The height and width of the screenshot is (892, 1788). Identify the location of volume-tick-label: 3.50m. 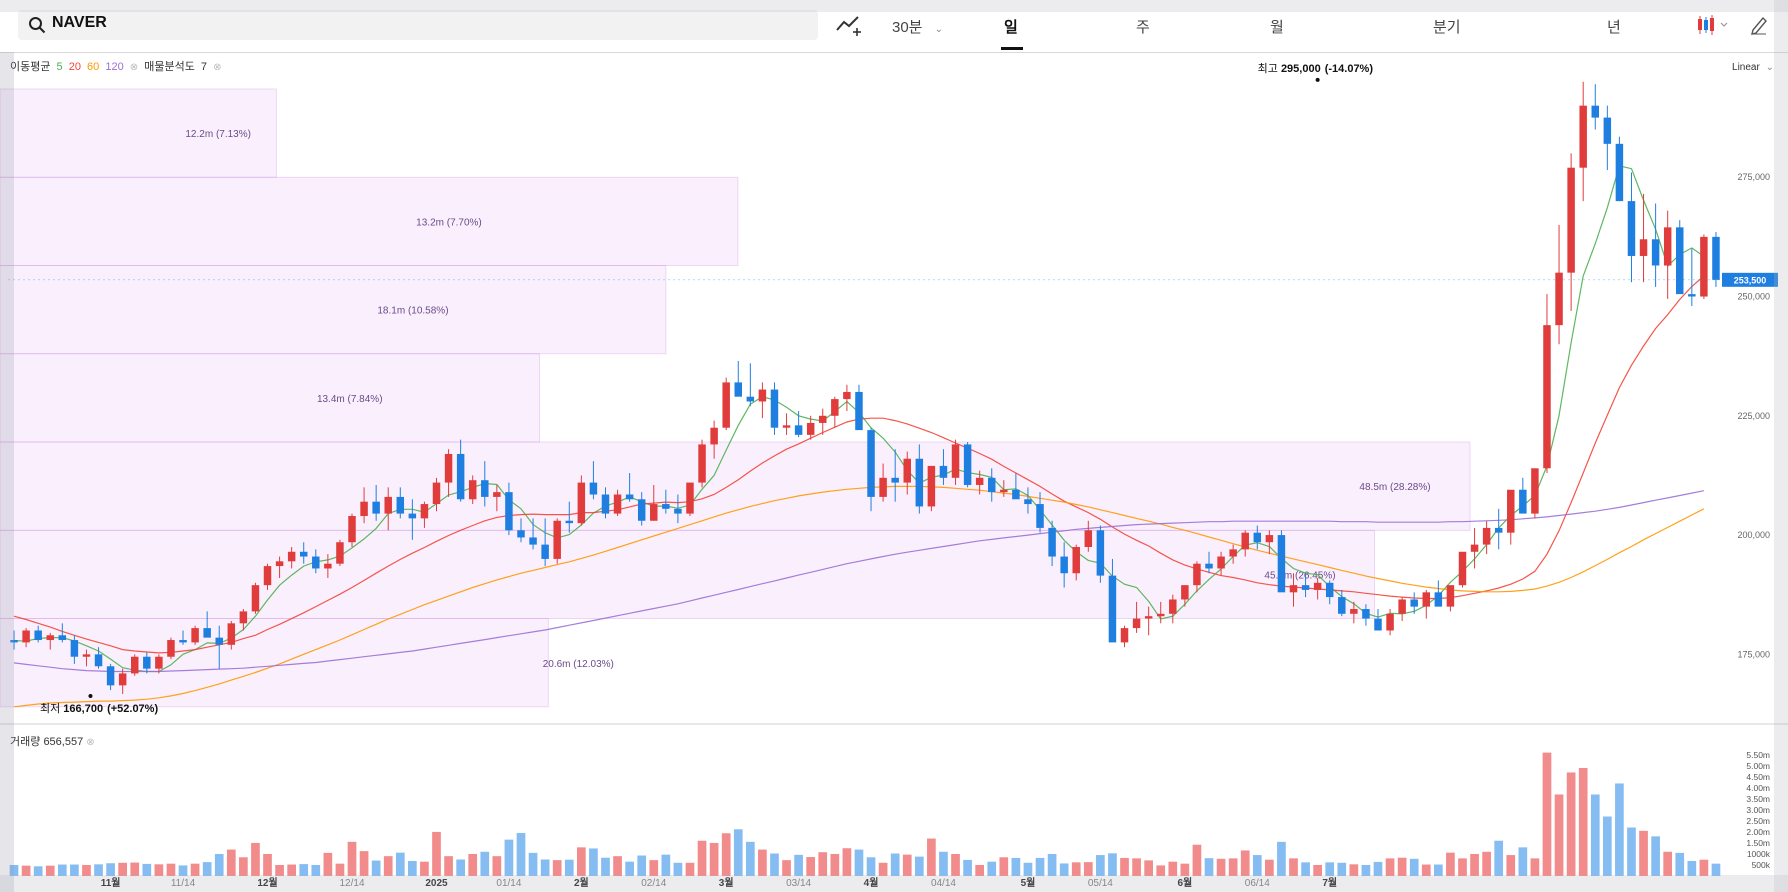
(1758, 799).